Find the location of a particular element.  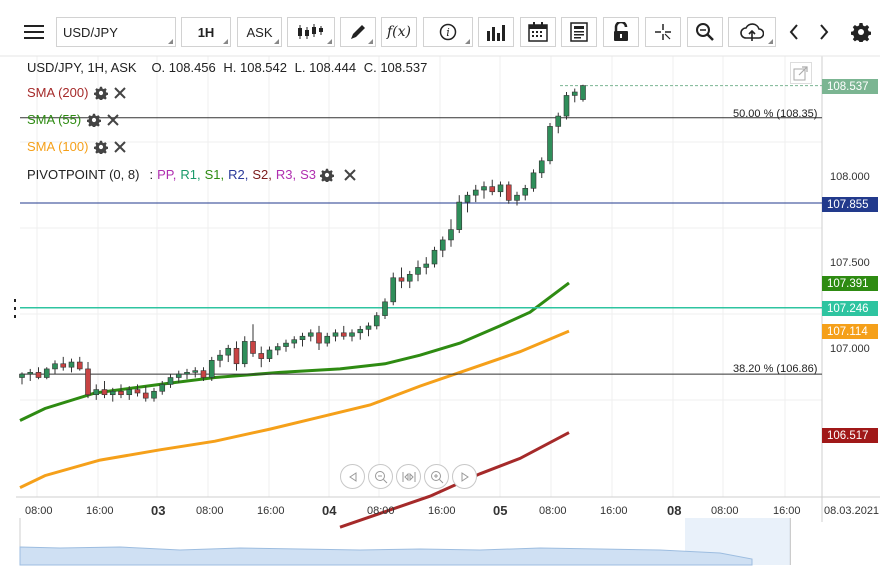

price-type-select: ASK is located at coordinates (259, 32).